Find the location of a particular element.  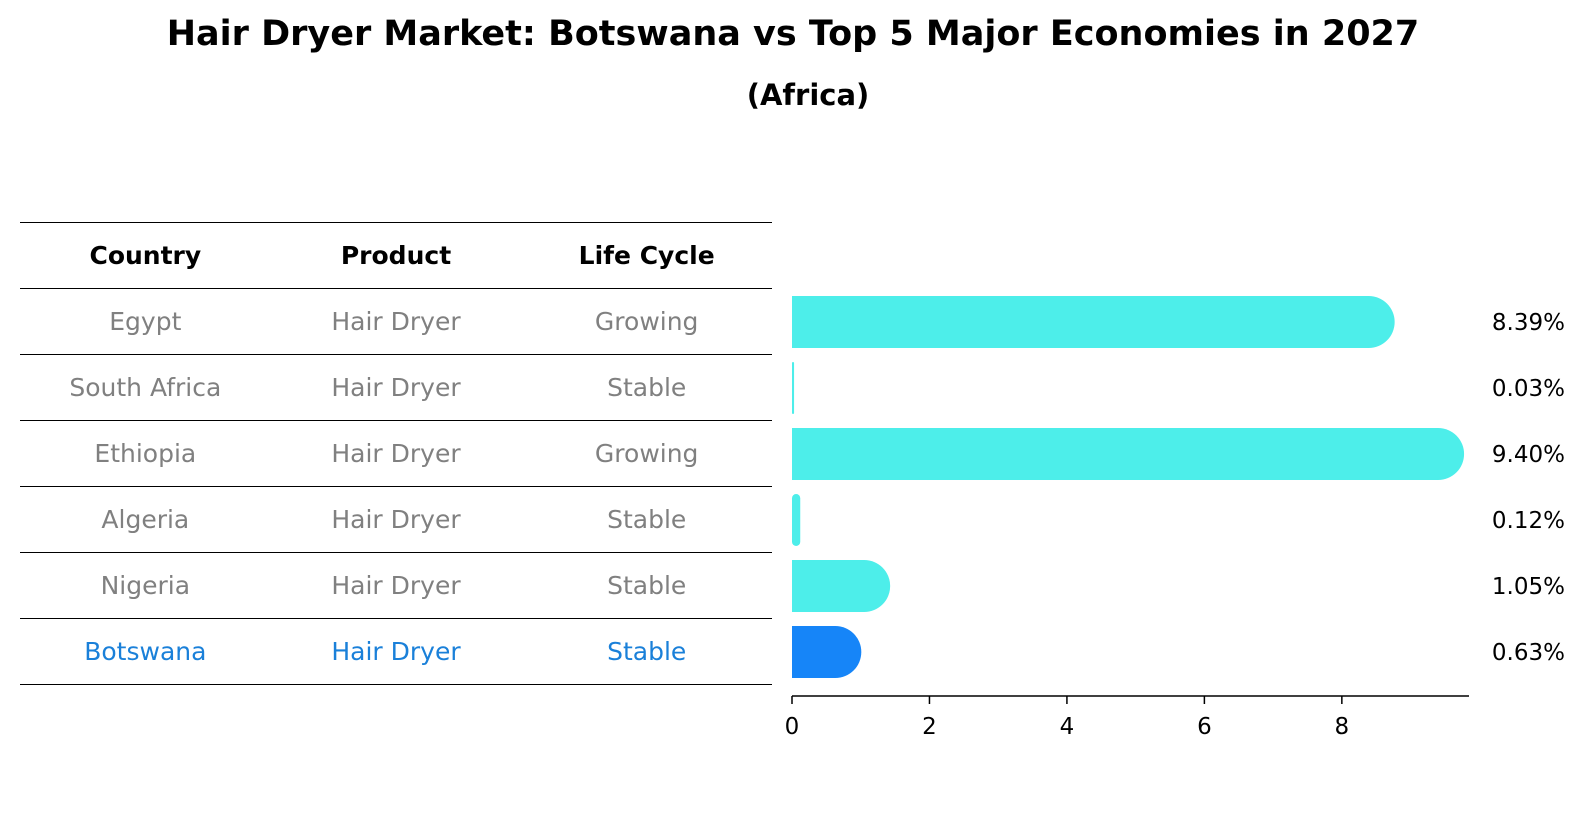

table-row-highlight: Botswana Hair Dryer Stable is located at coordinates (396, 652).